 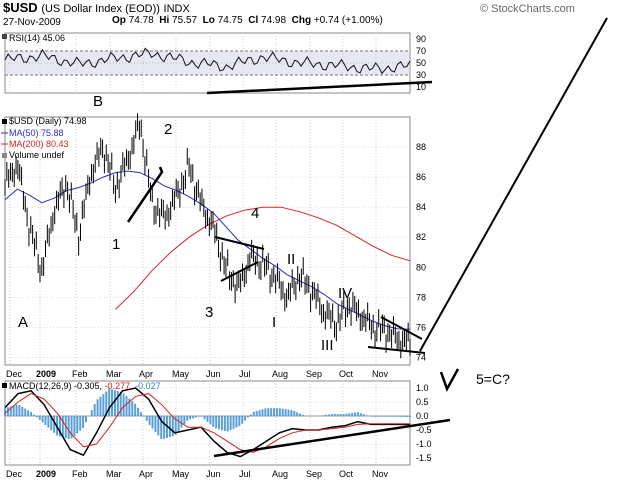 I want to click on price-x-tick: Jun, so click(x=213, y=374).